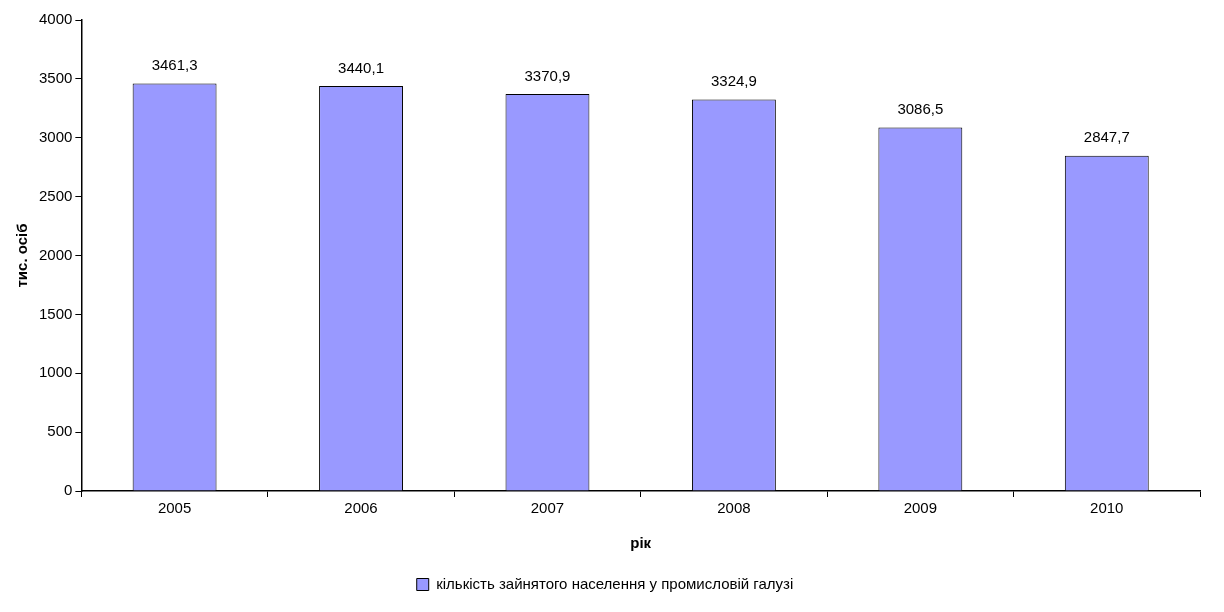 Image resolution: width=1224 pixels, height=612 pixels. What do you see at coordinates (615, 583) in the screenshot?
I see `legend-label: кількість зайнятого населення у промисловій галузі` at bounding box center [615, 583].